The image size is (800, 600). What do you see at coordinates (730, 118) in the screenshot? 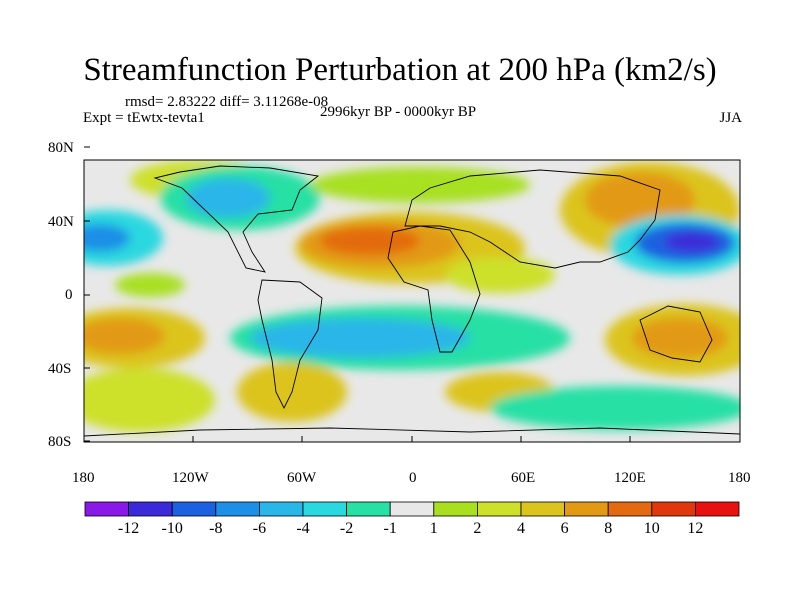
I see `season-label: JJA` at bounding box center [730, 118].